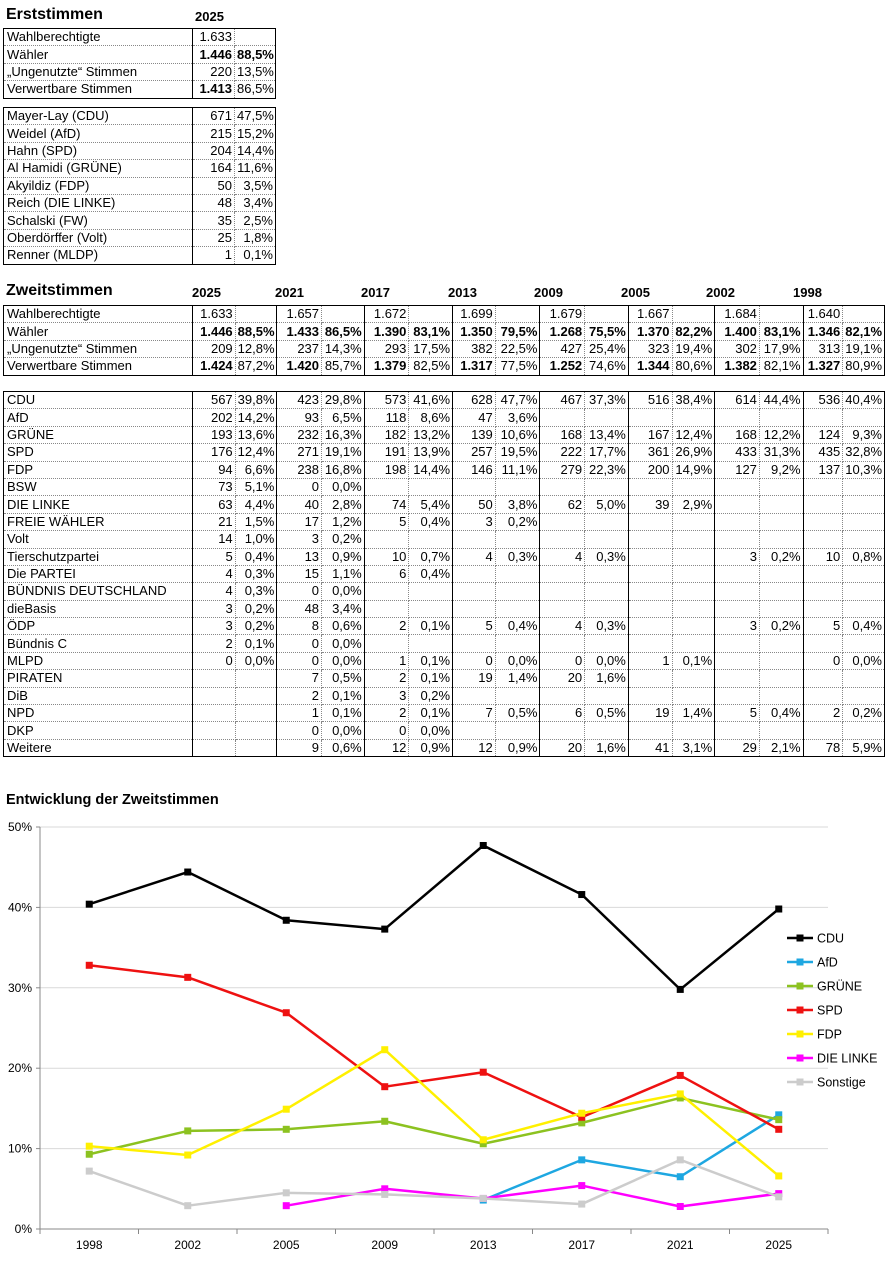 This screenshot has width=889, height=1280. What do you see at coordinates (209, 16) in the screenshot?
I see `erststimmen-year: 2025` at bounding box center [209, 16].